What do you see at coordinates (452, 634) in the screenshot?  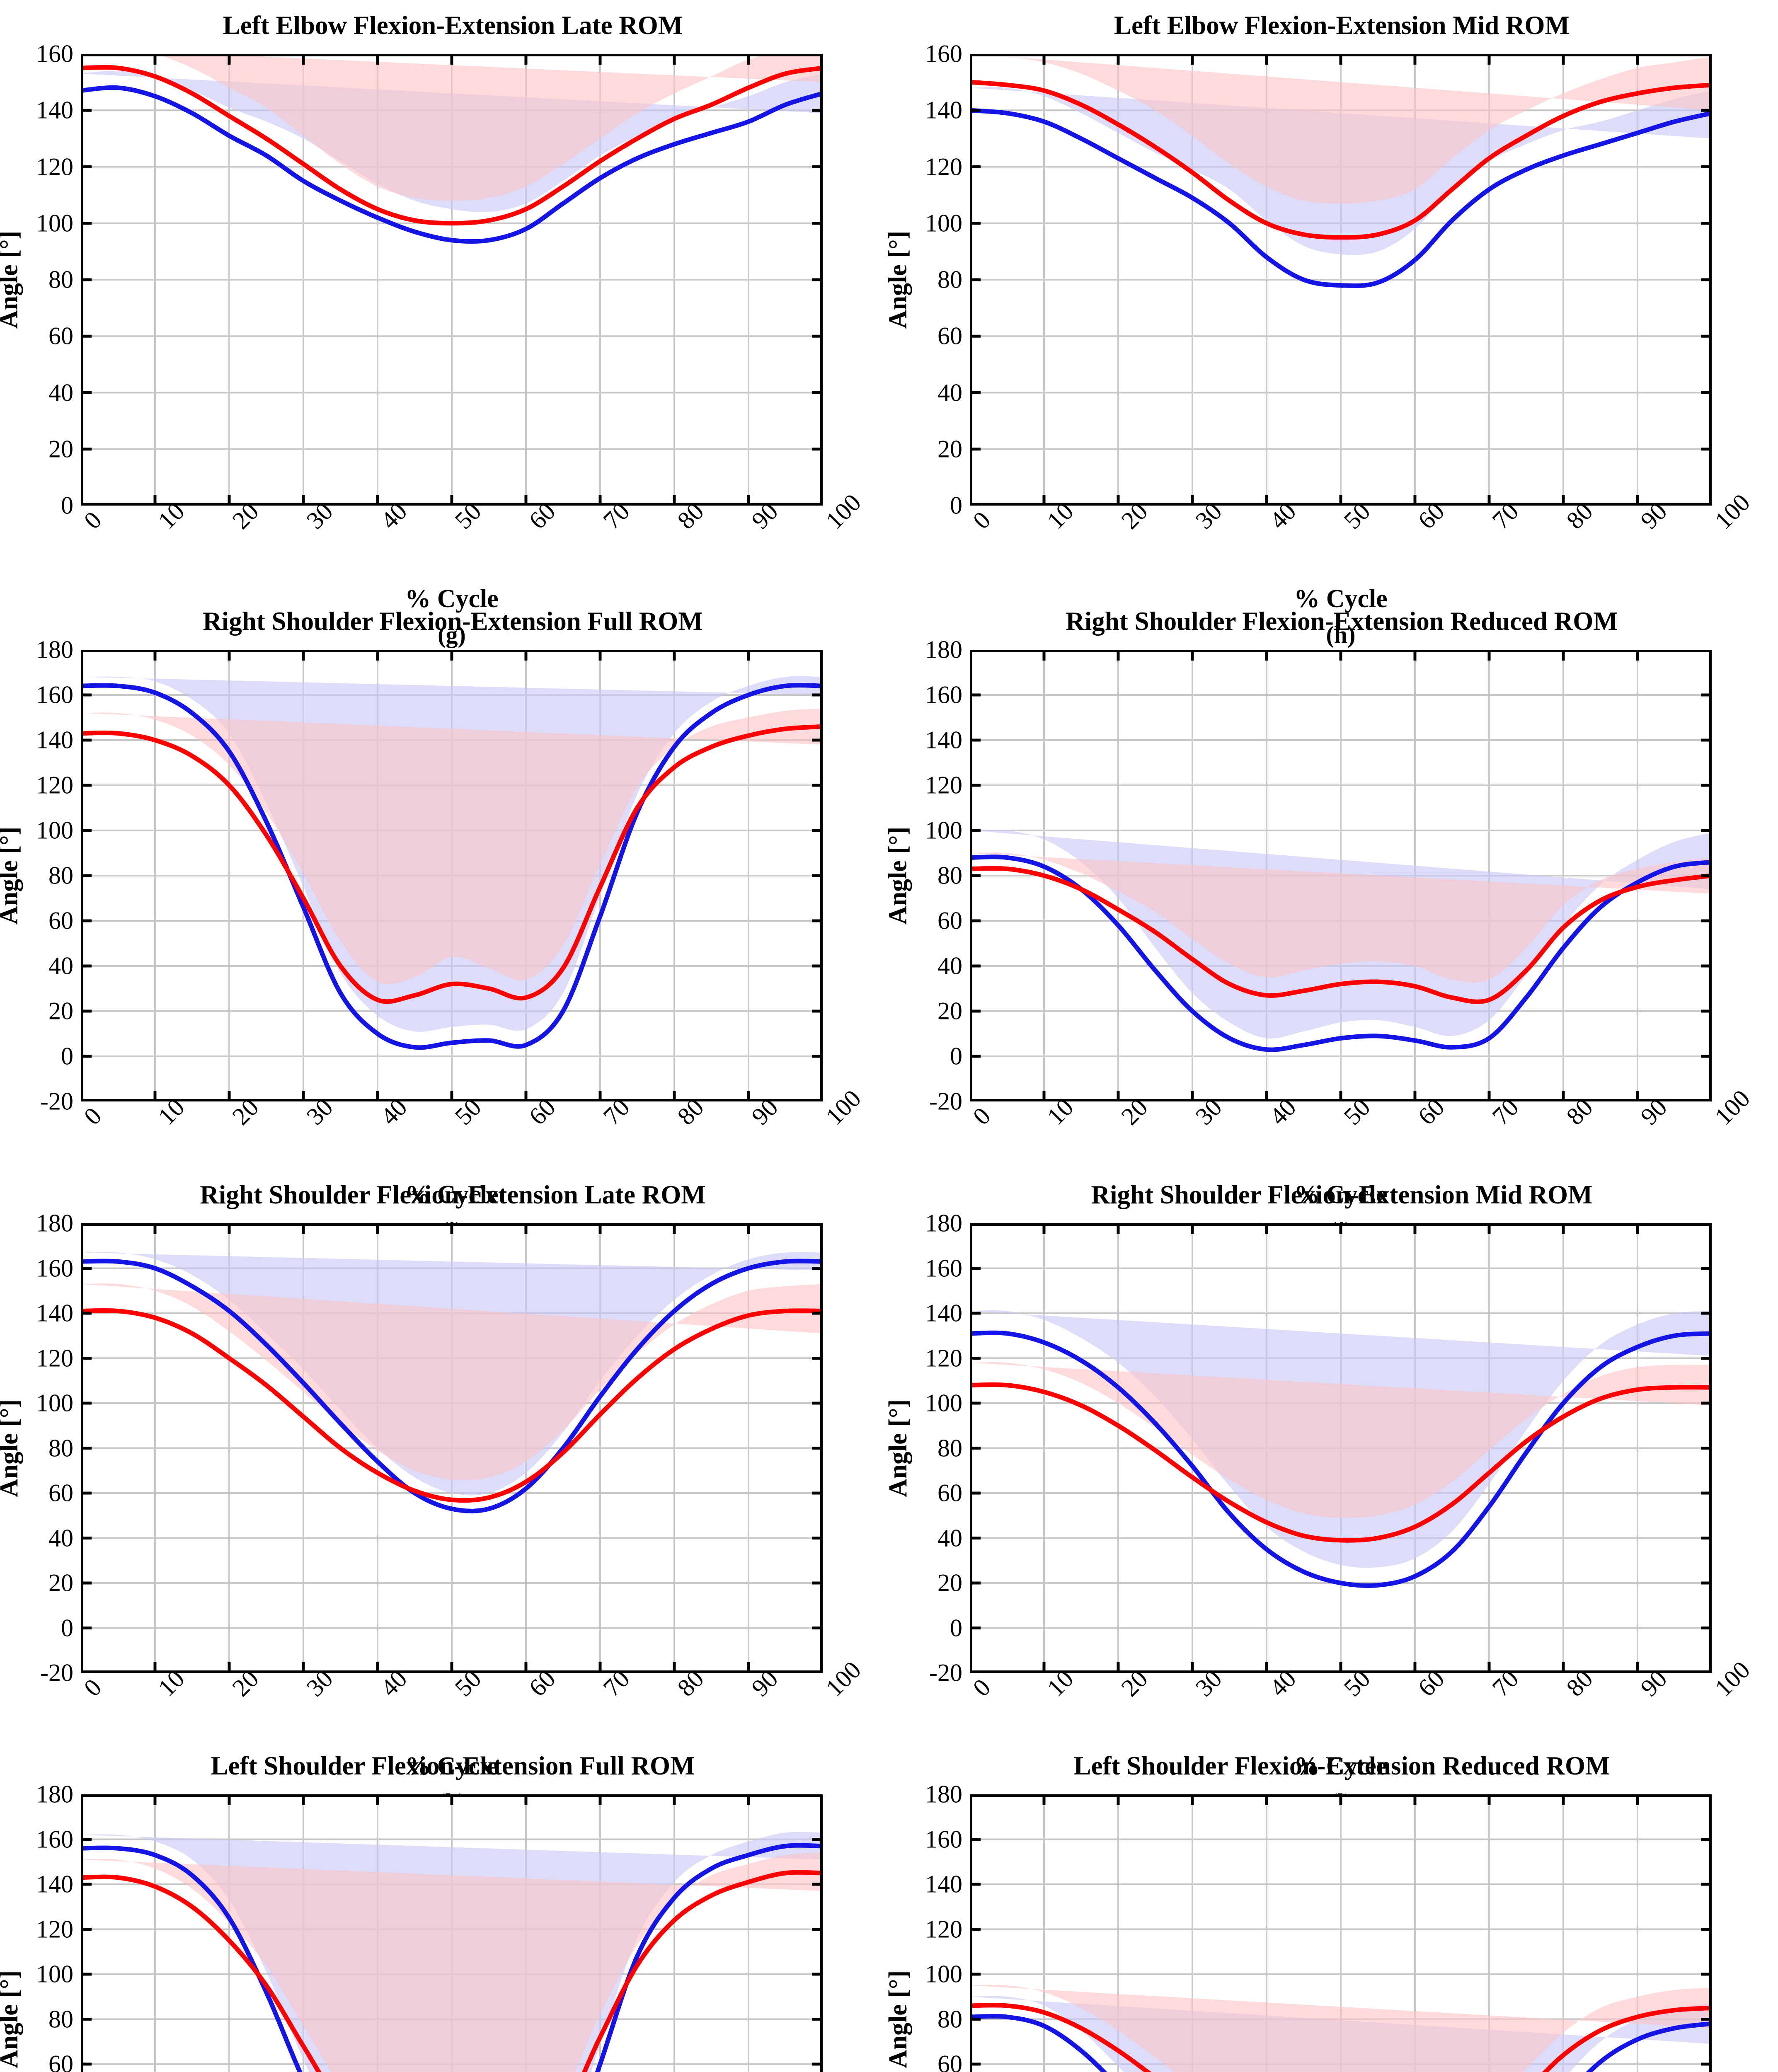 I see `panel-letter: (g)` at bounding box center [452, 634].